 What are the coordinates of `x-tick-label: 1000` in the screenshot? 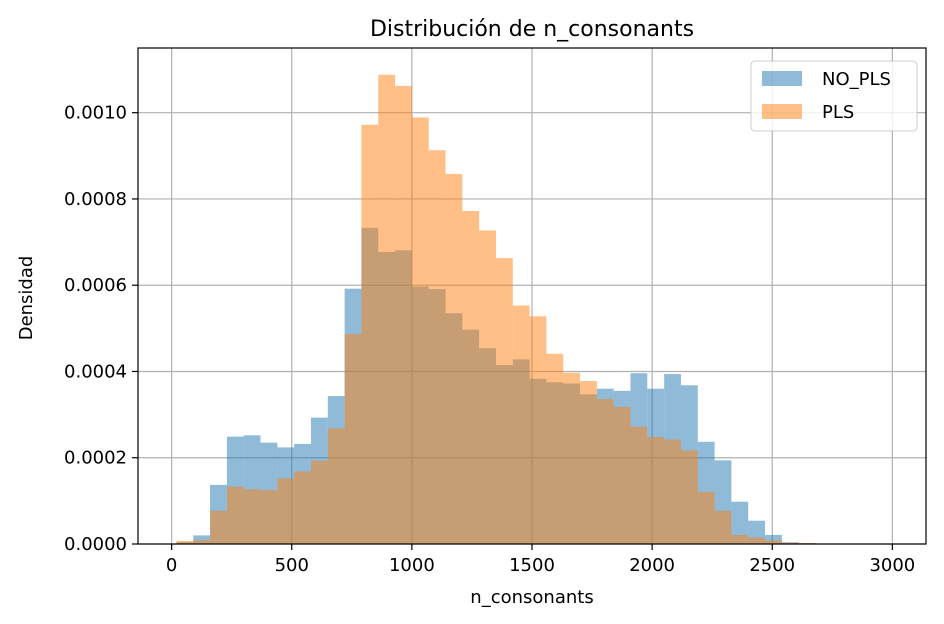 It's located at (412, 565).